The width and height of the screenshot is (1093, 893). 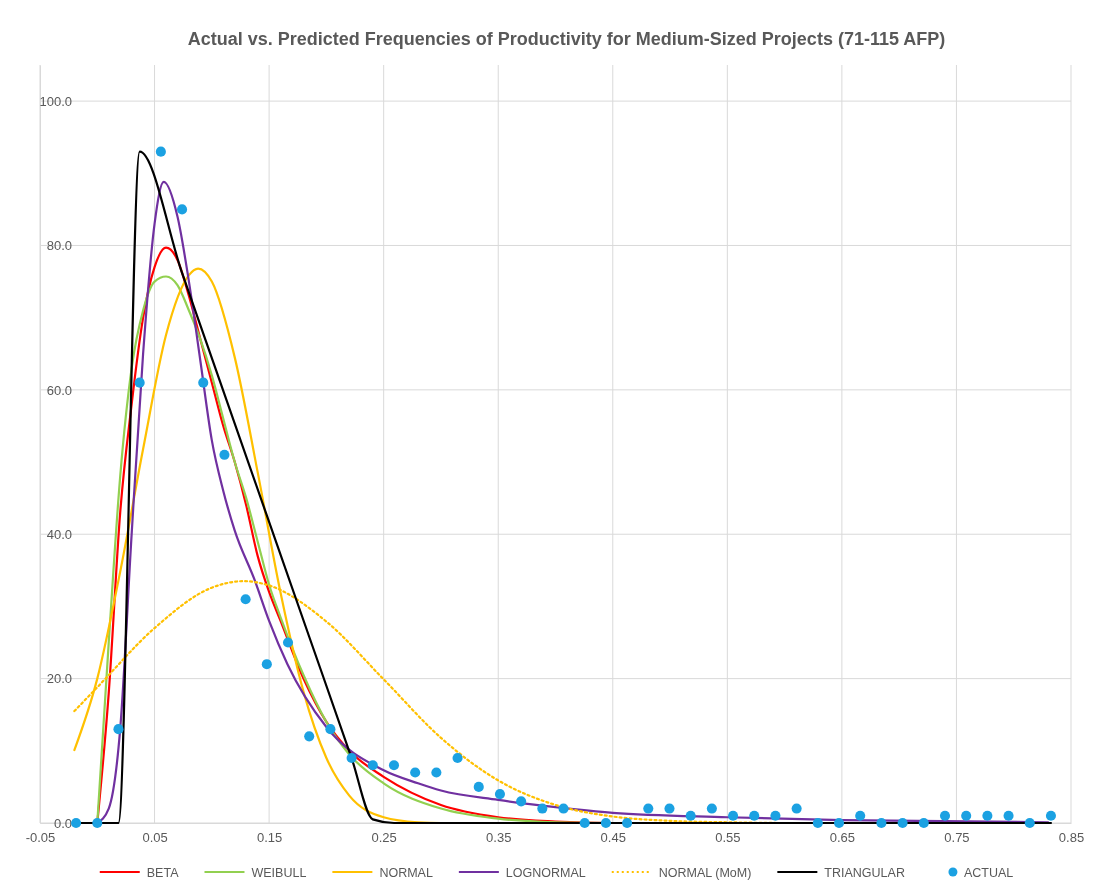 I want to click on legend-label: NORMAL, so click(x=406, y=872).